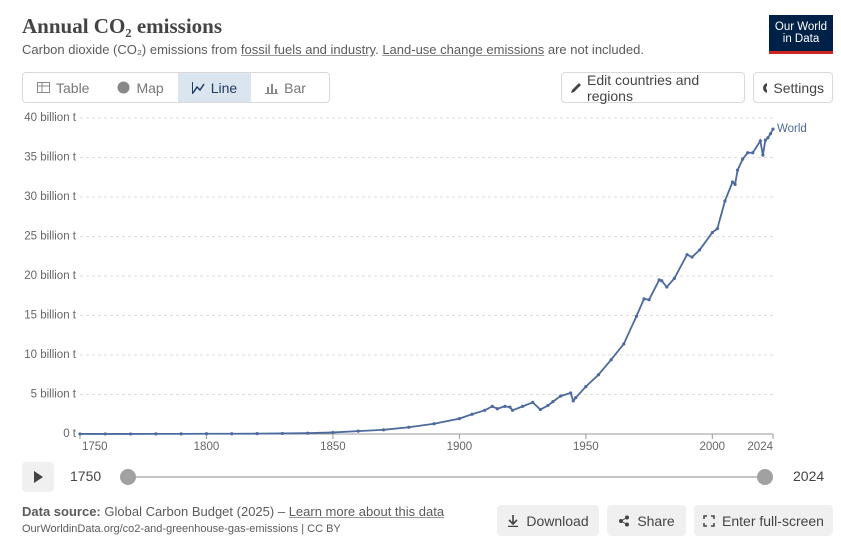 The image size is (841, 544). Describe the element at coordinates (557, 520) in the screenshot. I see `button-label: Download` at that location.